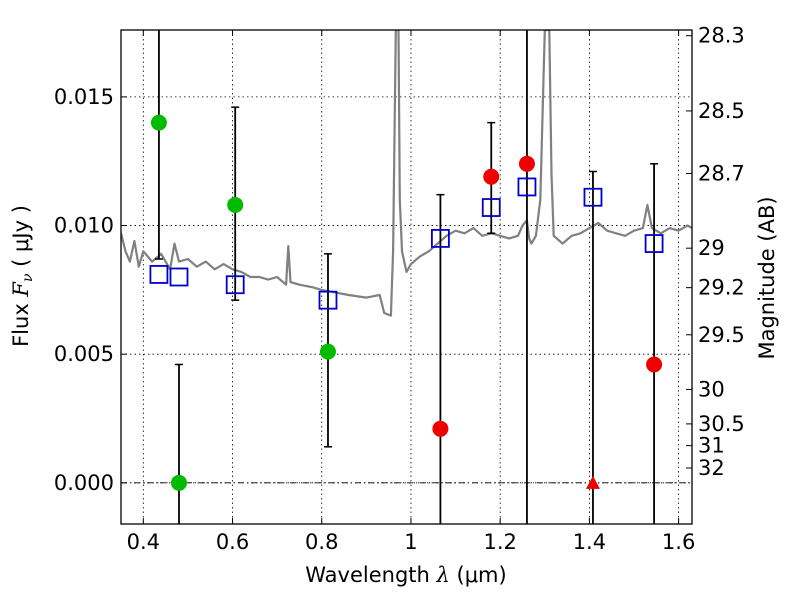  What do you see at coordinates (84, 226) in the screenshot?
I see `y-tick-label: 0.010` at bounding box center [84, 226].